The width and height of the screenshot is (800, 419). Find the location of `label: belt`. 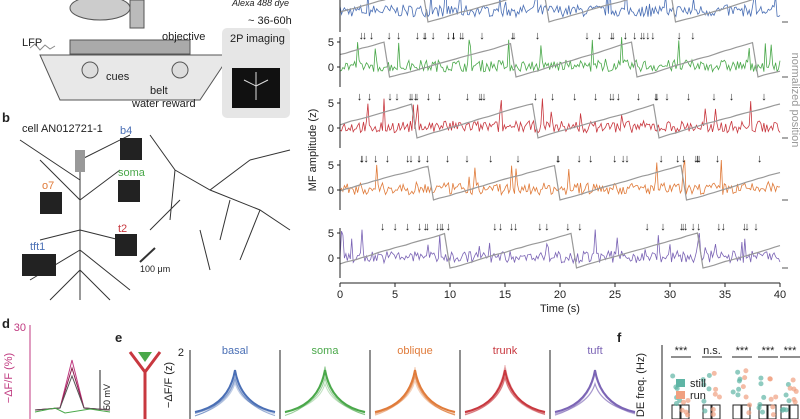

label: belt is located at coordinates (159, 91).